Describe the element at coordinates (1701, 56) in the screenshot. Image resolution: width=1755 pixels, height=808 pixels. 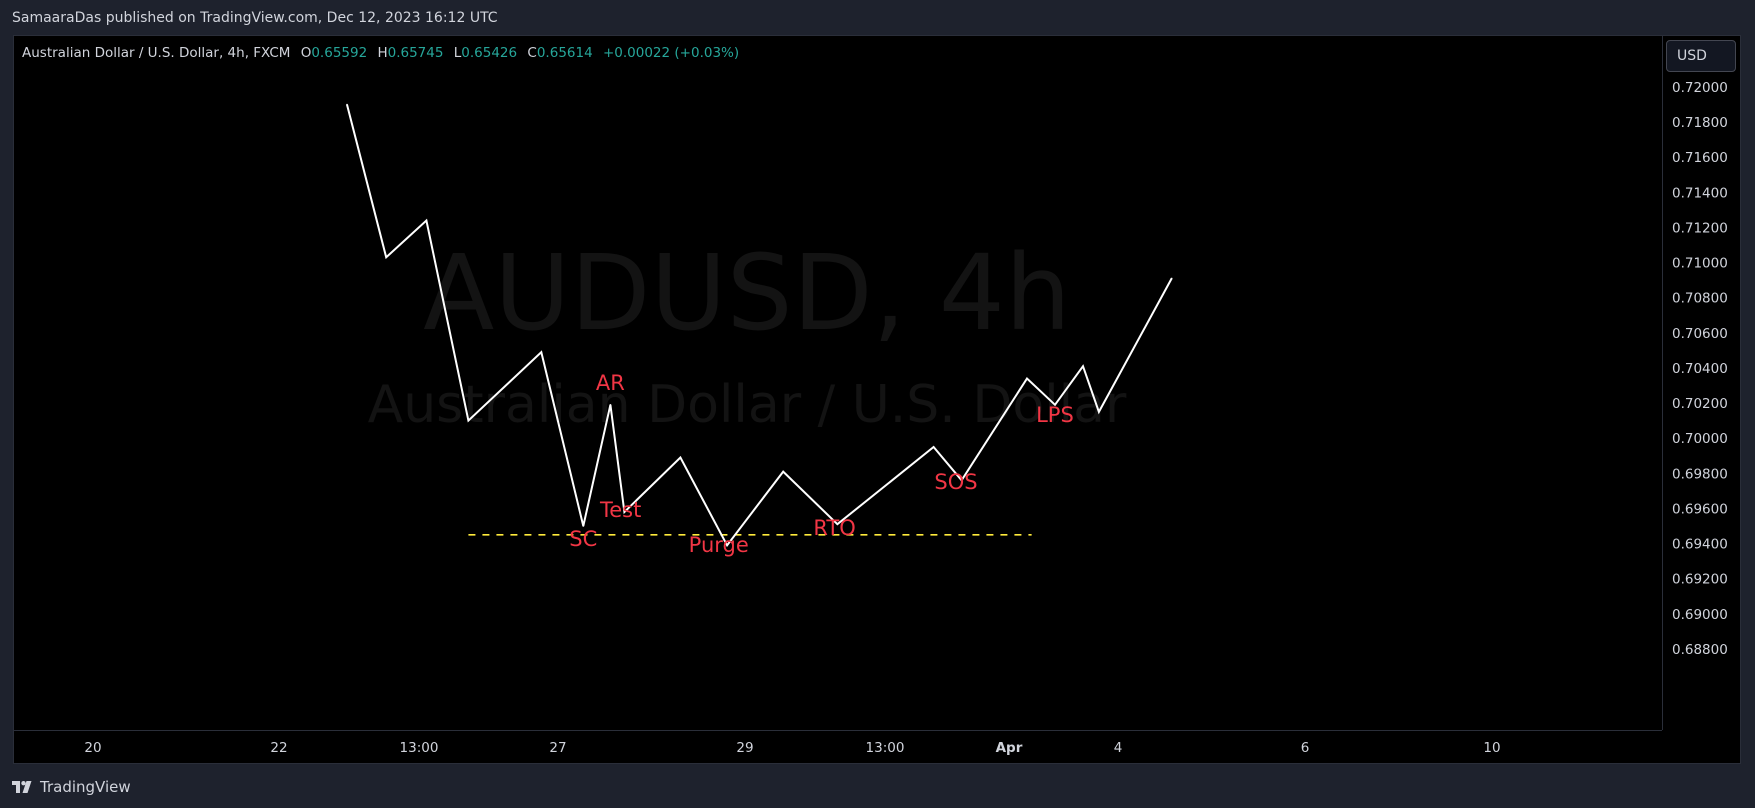
I see `currency-button: USD` at that location.